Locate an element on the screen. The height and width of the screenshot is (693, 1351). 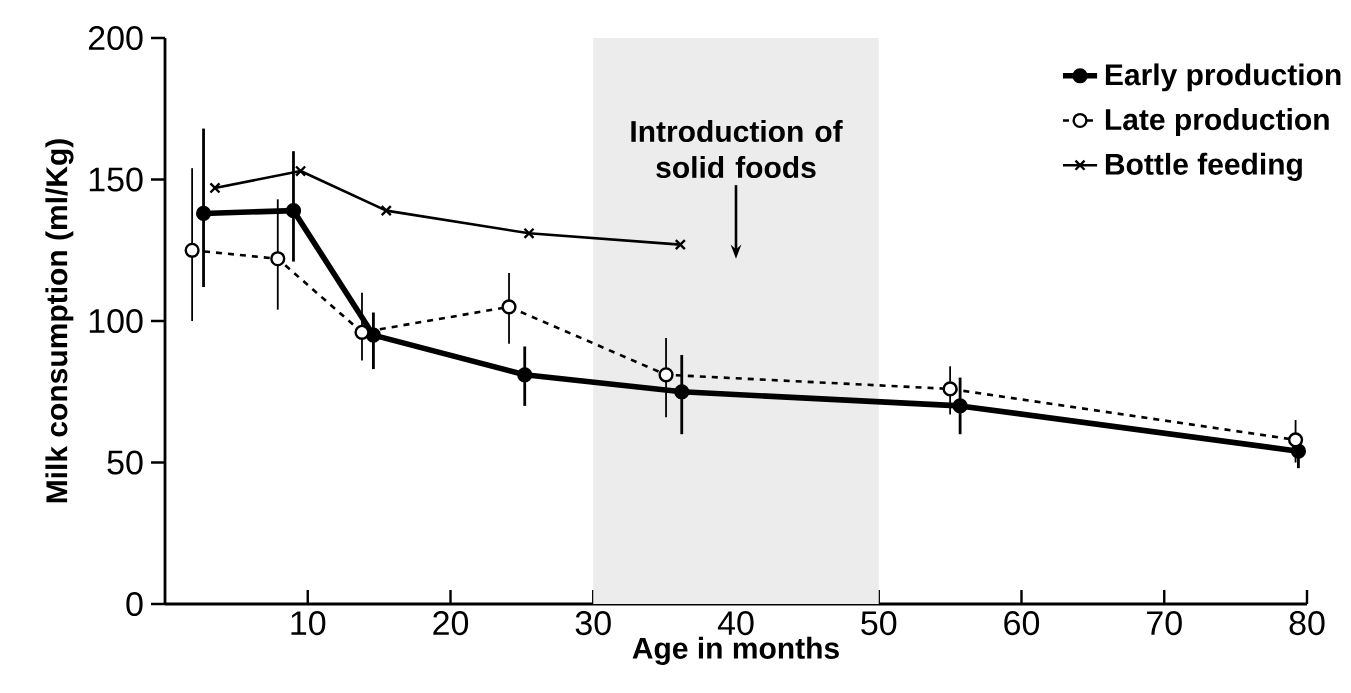
y-axis-title: Milk consumption (ml/Kg) is located at coordinates (59, 321).